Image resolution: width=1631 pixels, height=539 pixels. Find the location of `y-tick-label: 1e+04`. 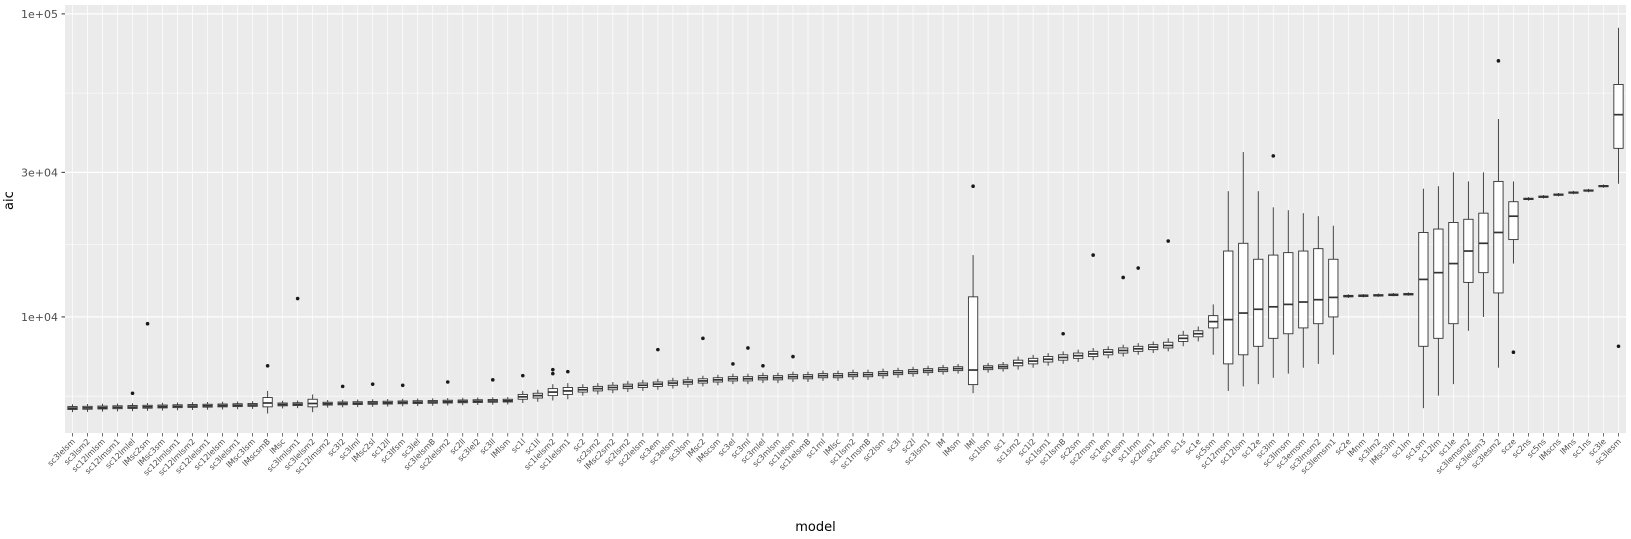

y-tick-label: 1e+04 is located at coordinates (39, 317).